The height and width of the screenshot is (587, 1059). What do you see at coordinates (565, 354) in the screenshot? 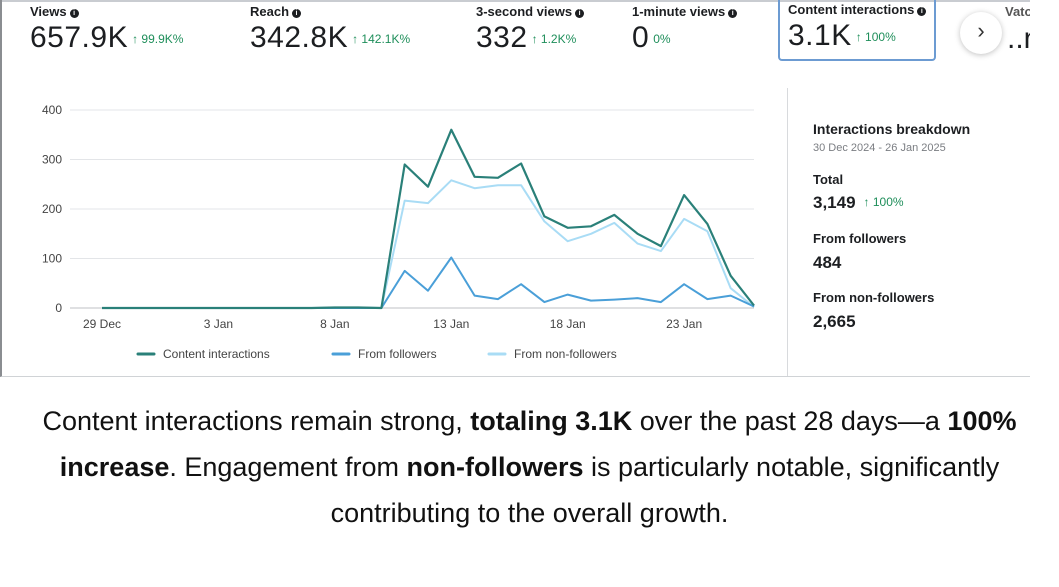
I see `legend-label: From non-followers` at bounding box center [565, 354].